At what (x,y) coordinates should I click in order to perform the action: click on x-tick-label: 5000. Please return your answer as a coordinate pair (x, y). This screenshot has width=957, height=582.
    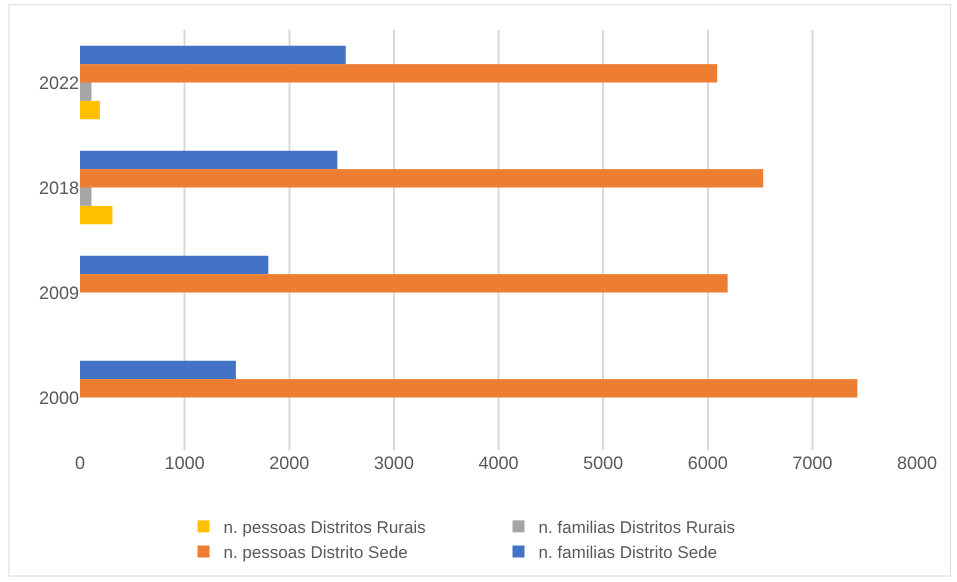
    Looking at the image, I should click on (603, 463).